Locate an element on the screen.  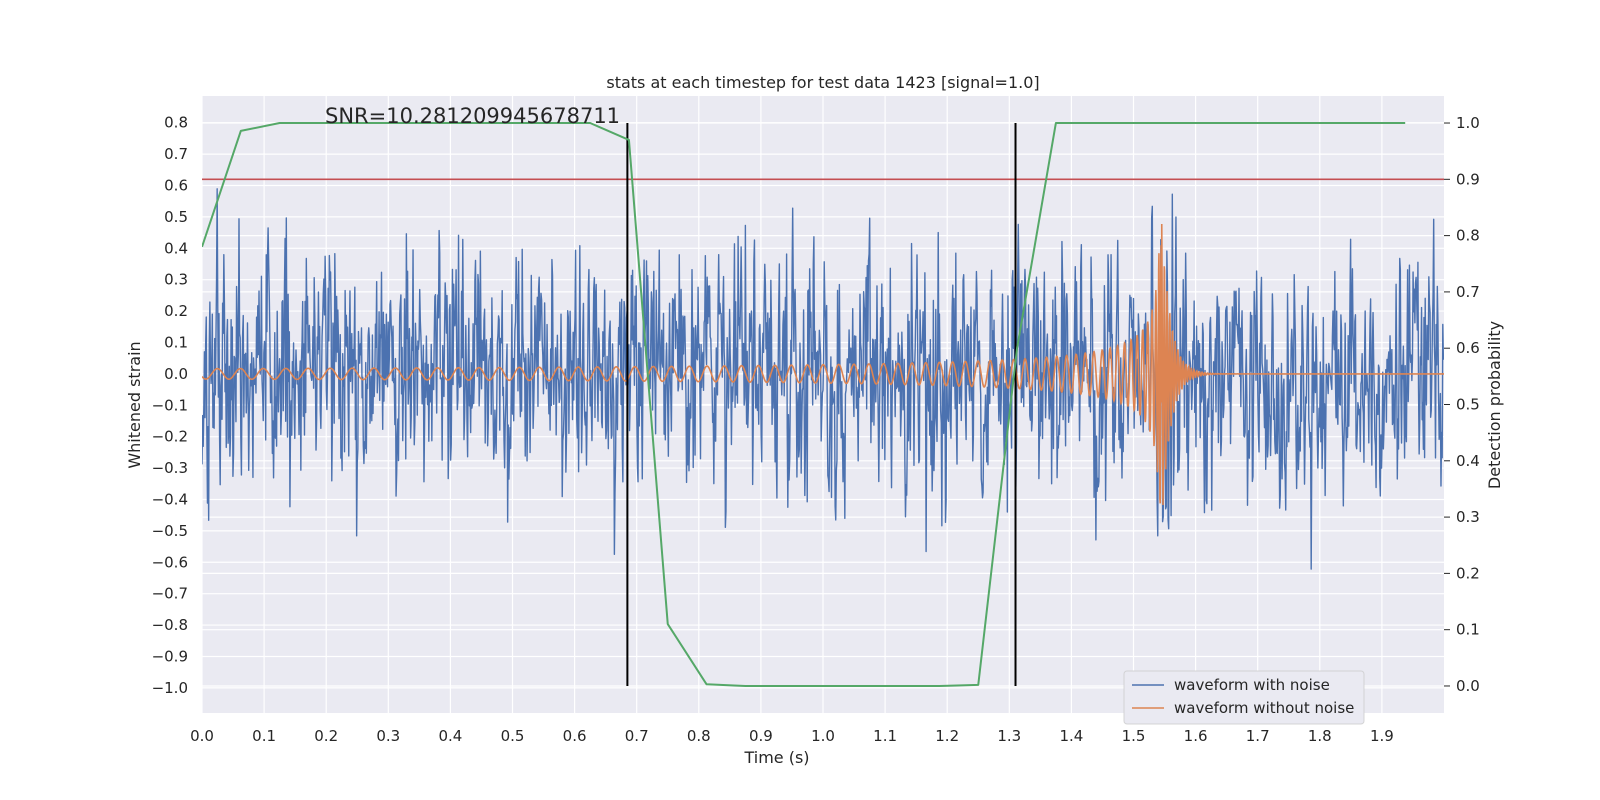
legend-label-clean: waveform without noise is located at coordinates (1264, 708).